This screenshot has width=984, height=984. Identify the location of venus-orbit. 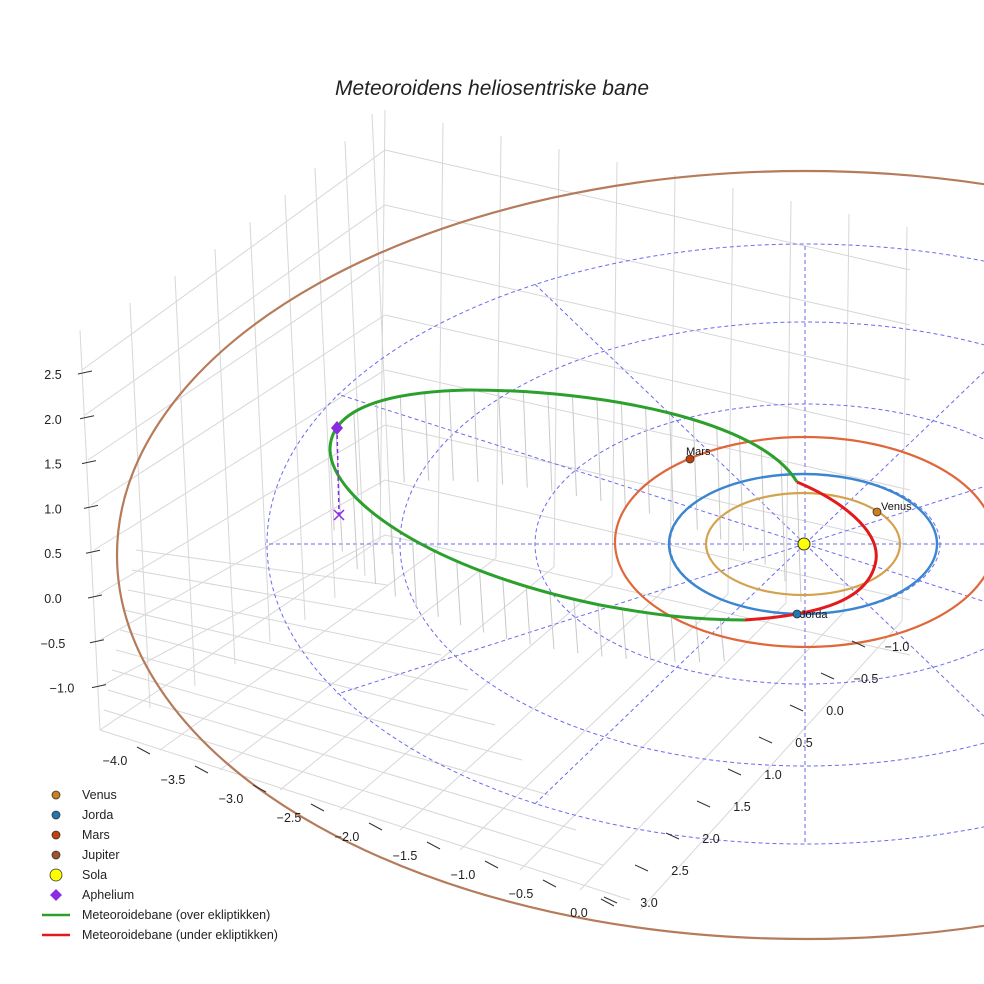
(803, 544).